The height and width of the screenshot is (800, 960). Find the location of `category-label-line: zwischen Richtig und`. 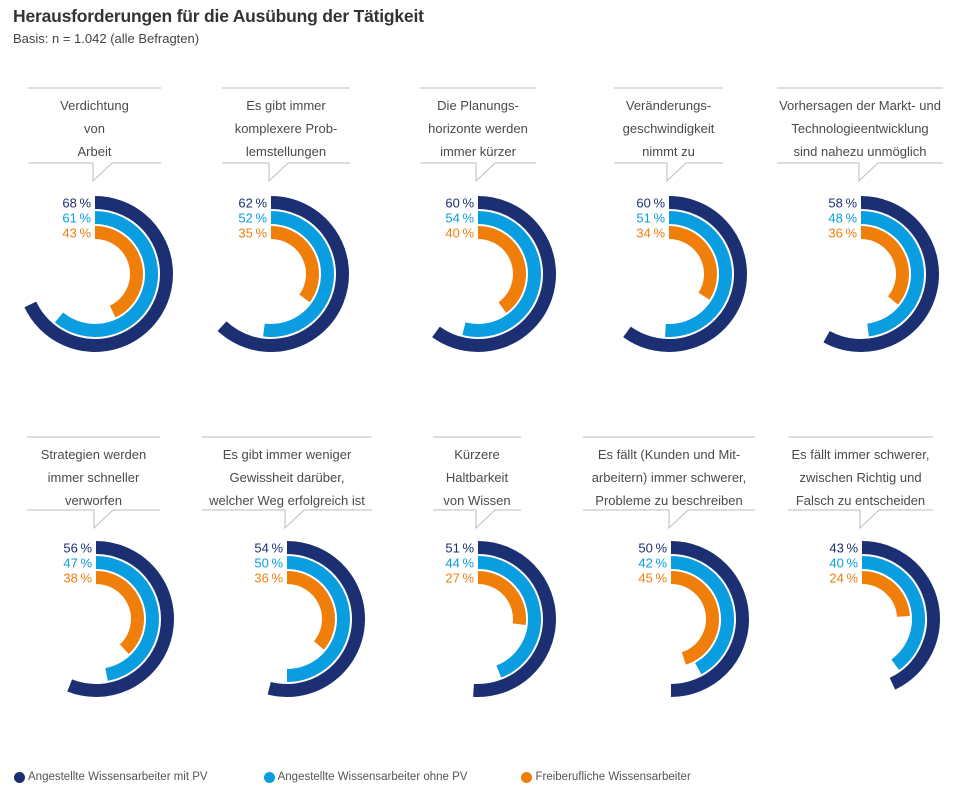

category-label-line: zwischen Richtig und is located at coordinates (860, 477).